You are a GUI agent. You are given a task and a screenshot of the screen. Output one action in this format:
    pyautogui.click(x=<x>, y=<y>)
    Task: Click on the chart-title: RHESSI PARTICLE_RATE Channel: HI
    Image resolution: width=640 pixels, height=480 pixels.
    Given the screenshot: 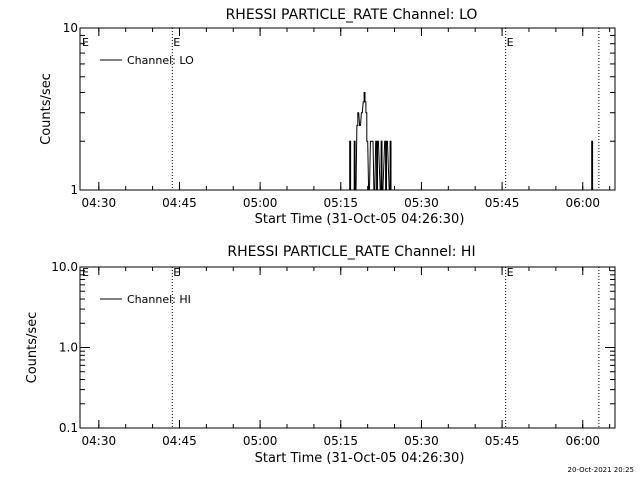 What is the action you would take?
    pyautogui.click(x=351, y=252)
    